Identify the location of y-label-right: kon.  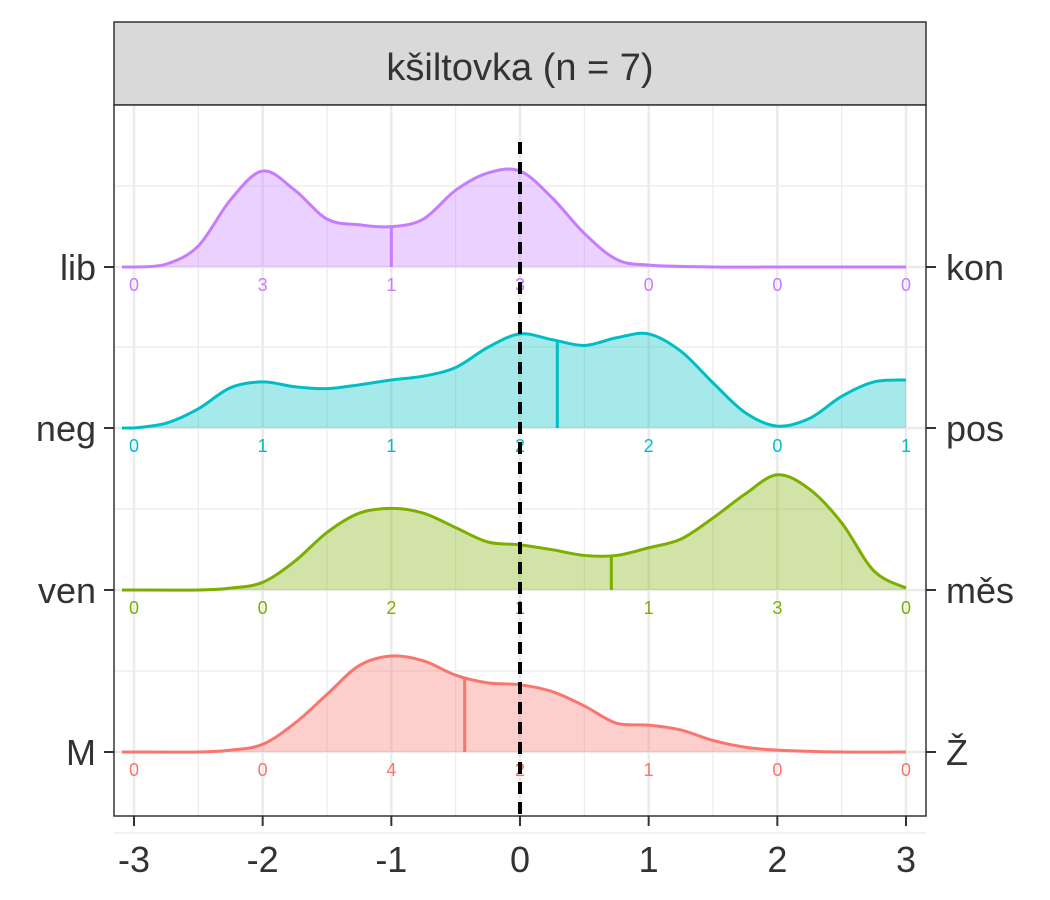
(975, 267).